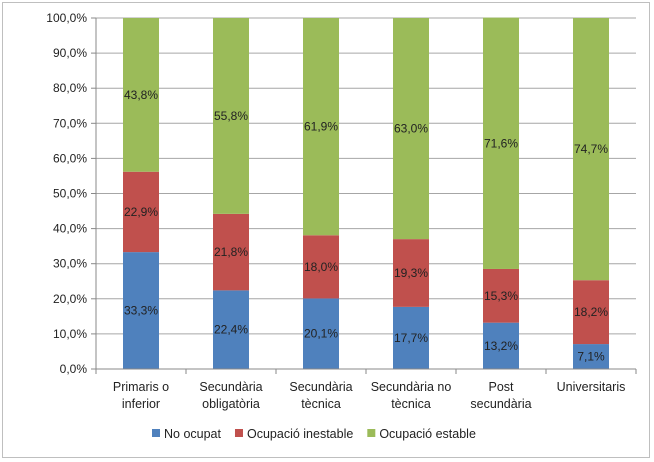  I want to click on y-tick-label: 50,0%, so click(70, 194).